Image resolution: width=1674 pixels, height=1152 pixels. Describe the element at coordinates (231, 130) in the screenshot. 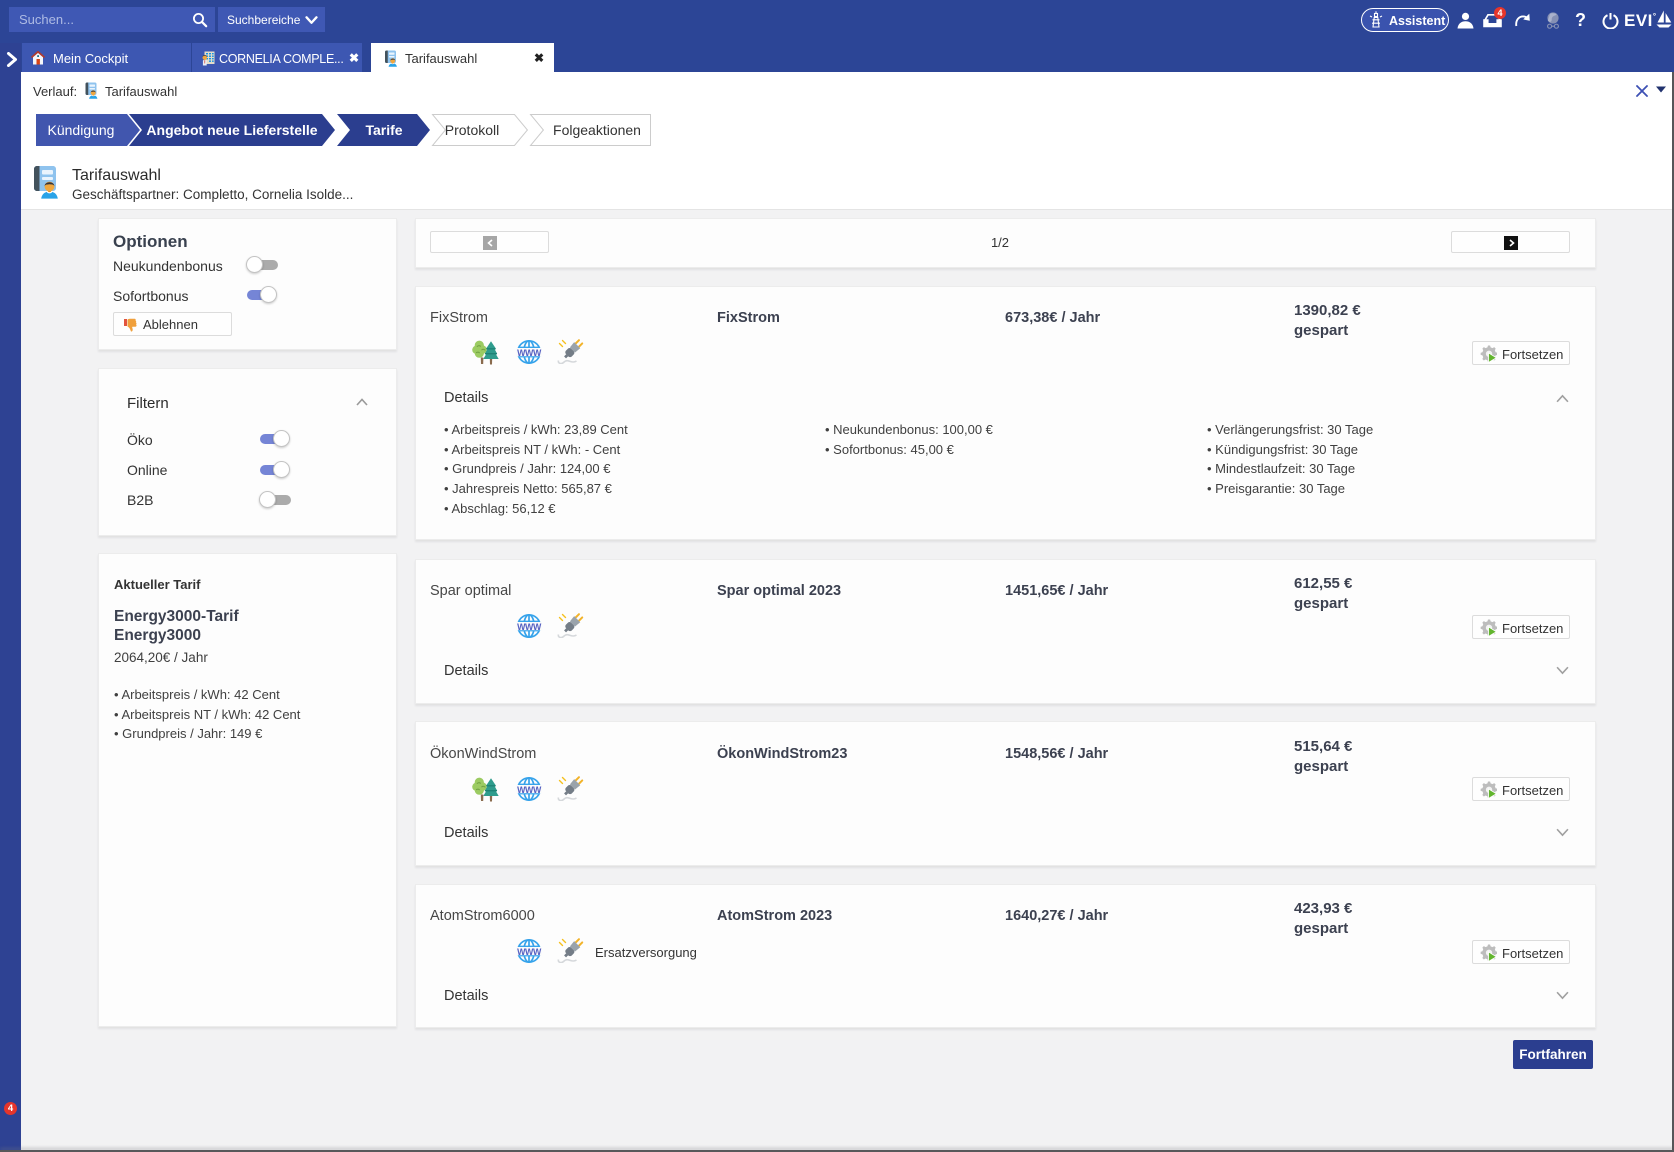

I see `svg-text: Angebot neue Lieferstelle` at that location.